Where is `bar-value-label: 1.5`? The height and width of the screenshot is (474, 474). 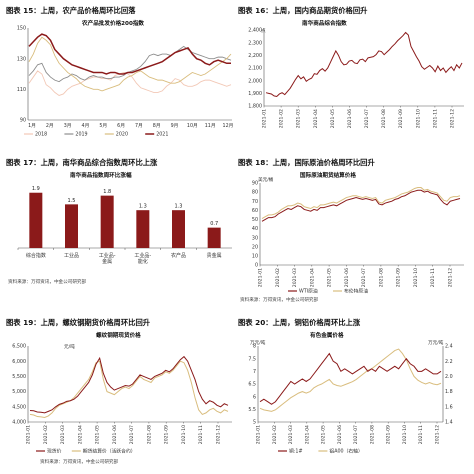
bar-value-label: 1.5 is located at coordinates (72, 201).